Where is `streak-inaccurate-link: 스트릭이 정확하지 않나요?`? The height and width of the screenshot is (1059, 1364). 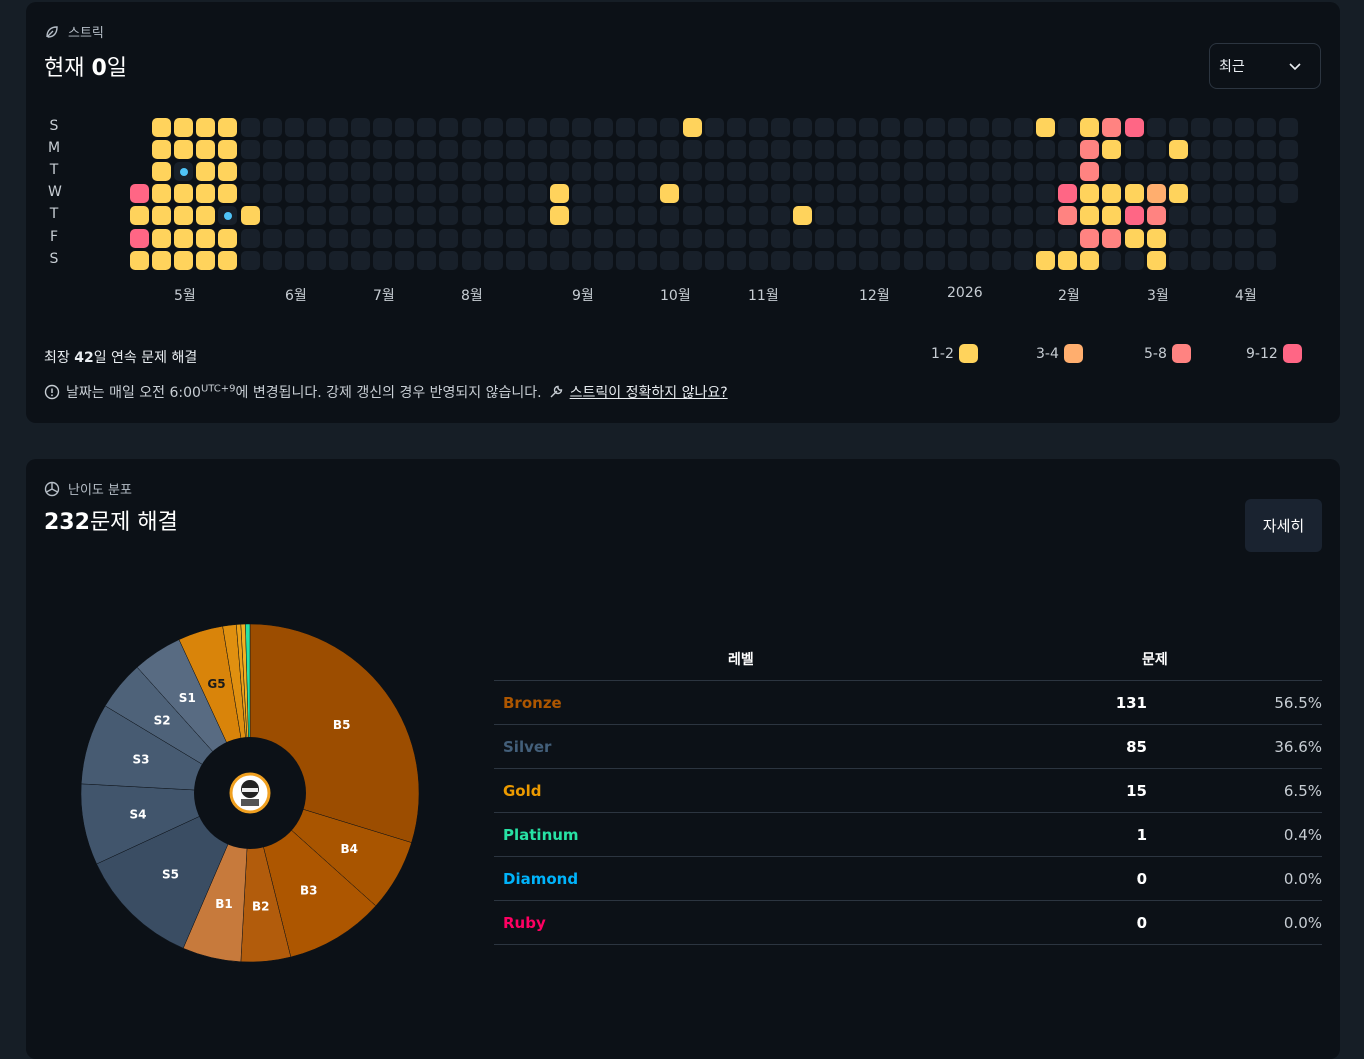 streak-inaccurate-link: 스트릭이 정확하지 않나요? is located at coordinates (648, 393).